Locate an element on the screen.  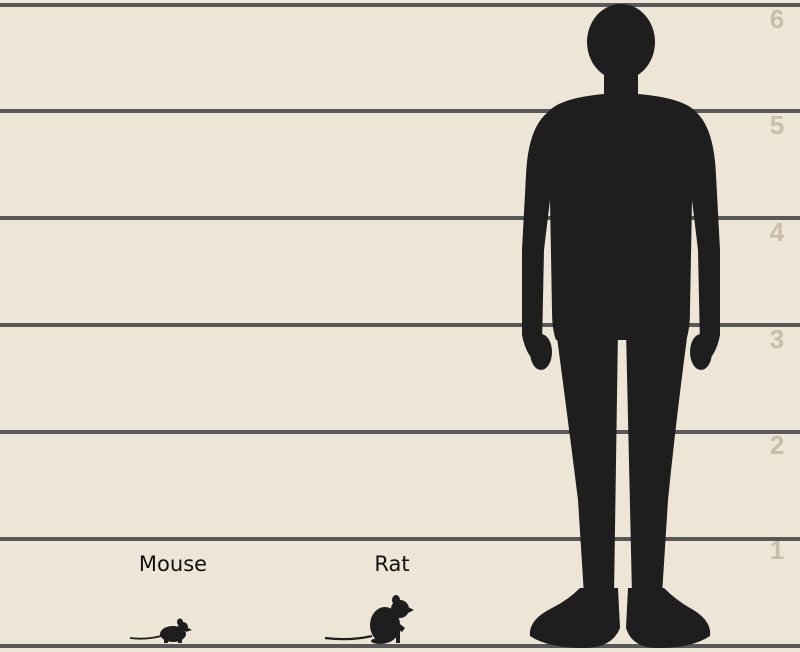
mouse-label: Mouse is located at coordinates (173, 564).